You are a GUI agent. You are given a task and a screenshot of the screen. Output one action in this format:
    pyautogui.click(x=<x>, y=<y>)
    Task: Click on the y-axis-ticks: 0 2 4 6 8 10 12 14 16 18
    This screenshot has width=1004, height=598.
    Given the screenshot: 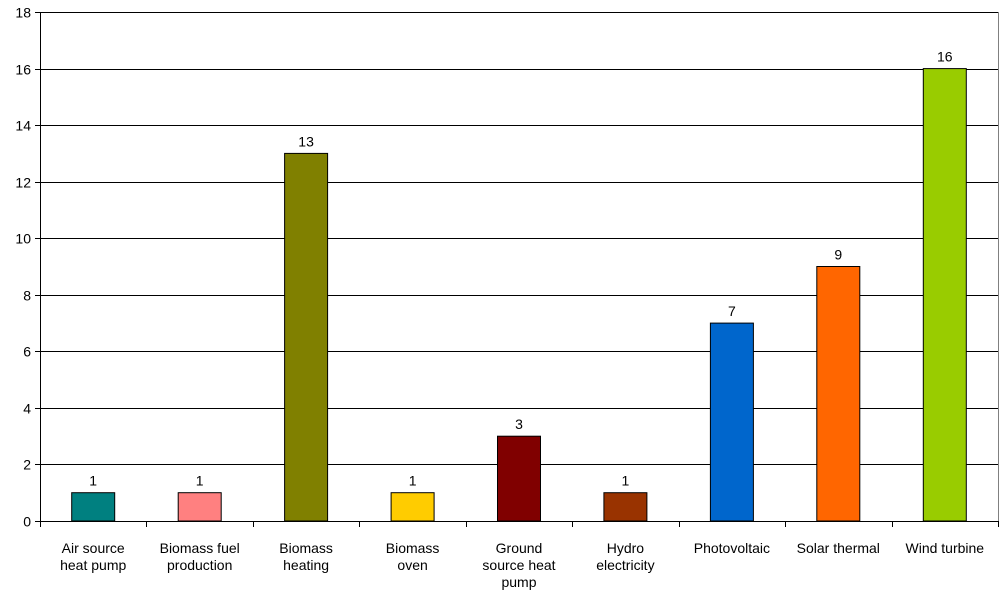 What is the action you would take?
    pyautogui.click(x=27, y=267)
    